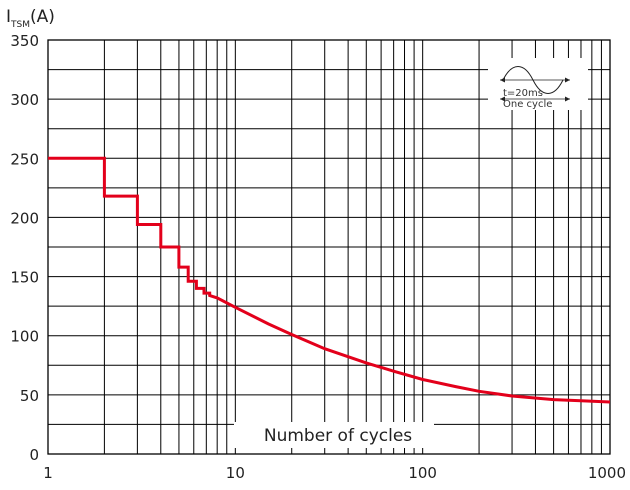  What do you see at coordinates (29, 396) in the screenshot?
I see `y-tick-label: 50` at bounding box center [29, 396].